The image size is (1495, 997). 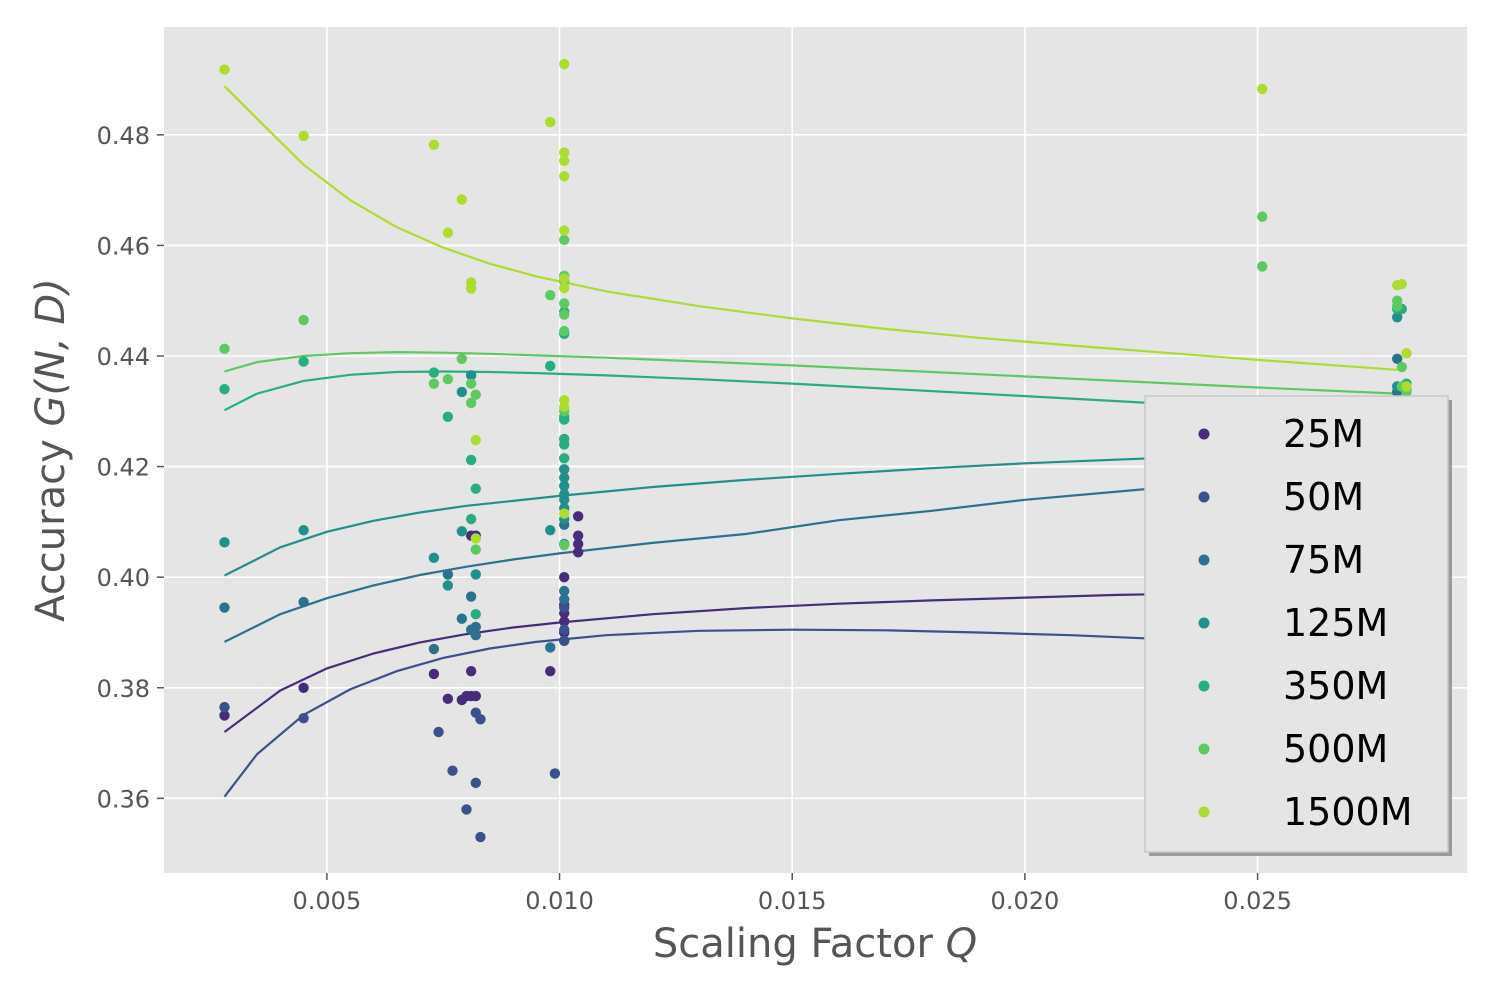 I want to click on y-tick-label: 0.38, so click(x=123, y=689).